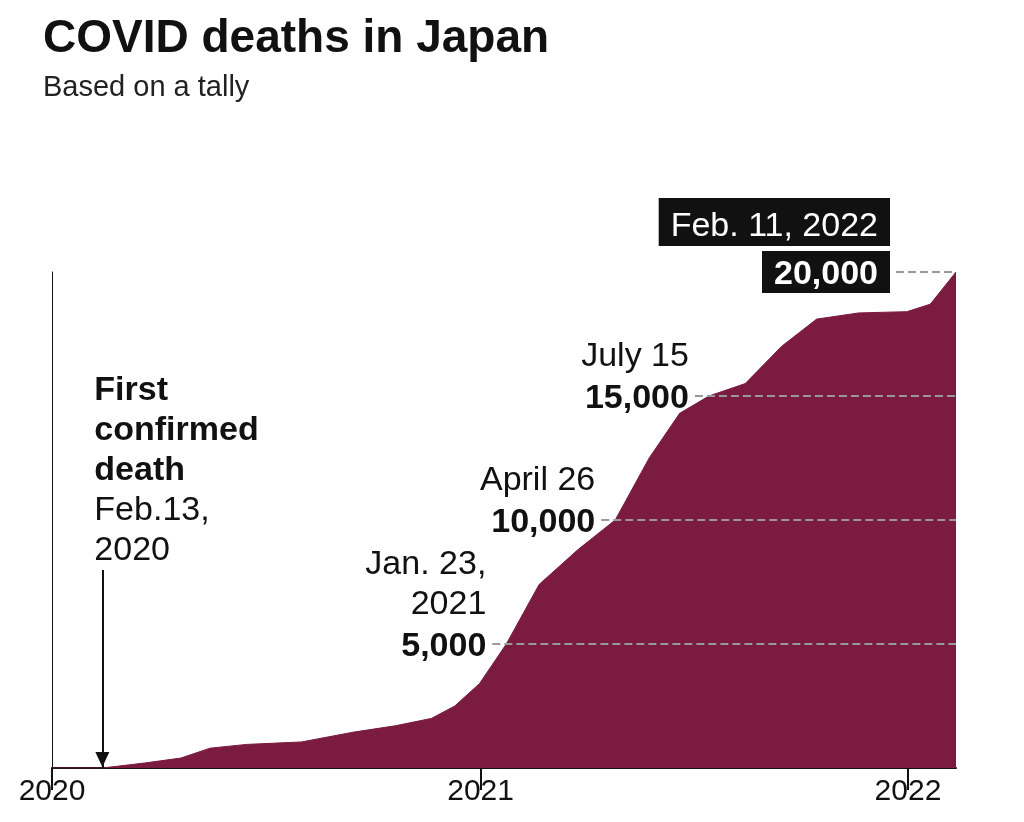 This screenshot has width=1024, height=822. Describe the element at coordinates (296, 36) in the screenshot. I see `chart-title: COVID deaths in Japan` at that location.